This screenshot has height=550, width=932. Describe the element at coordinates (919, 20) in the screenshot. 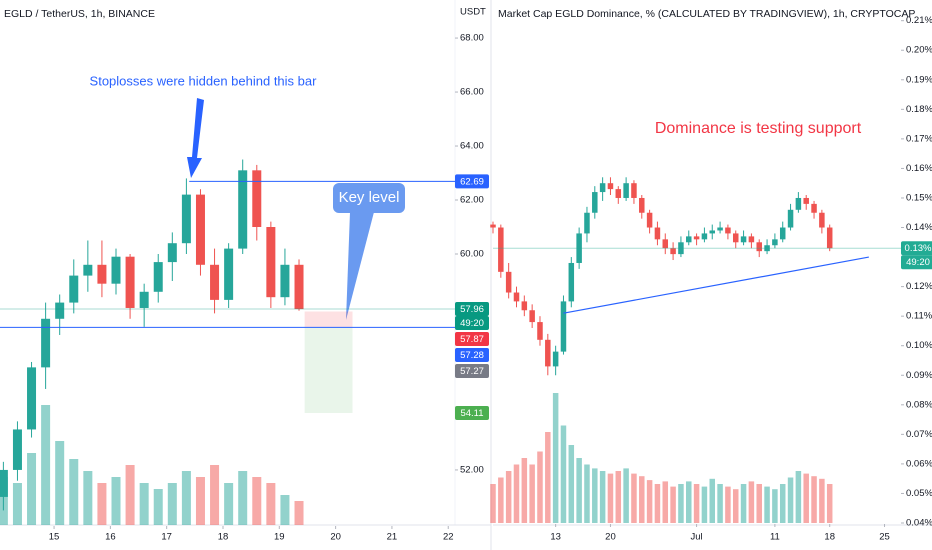

I see `y-tick-label: 0.21%` at that location.